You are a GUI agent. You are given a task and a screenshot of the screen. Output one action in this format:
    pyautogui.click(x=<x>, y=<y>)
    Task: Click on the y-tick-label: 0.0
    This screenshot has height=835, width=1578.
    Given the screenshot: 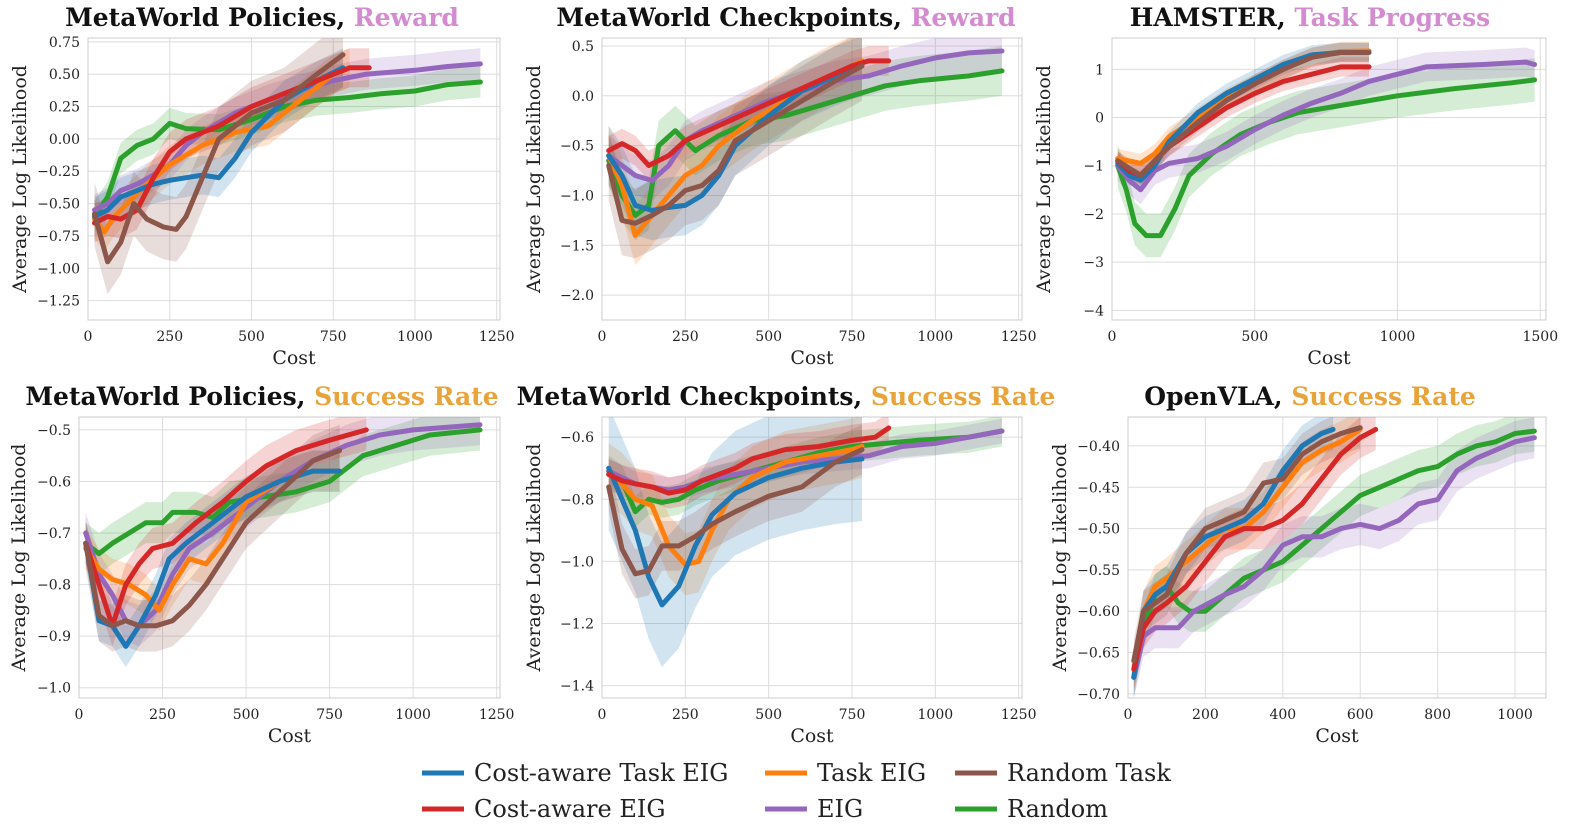 What is the action you would take?
    pyautogui.click(x=583, y=97)
    